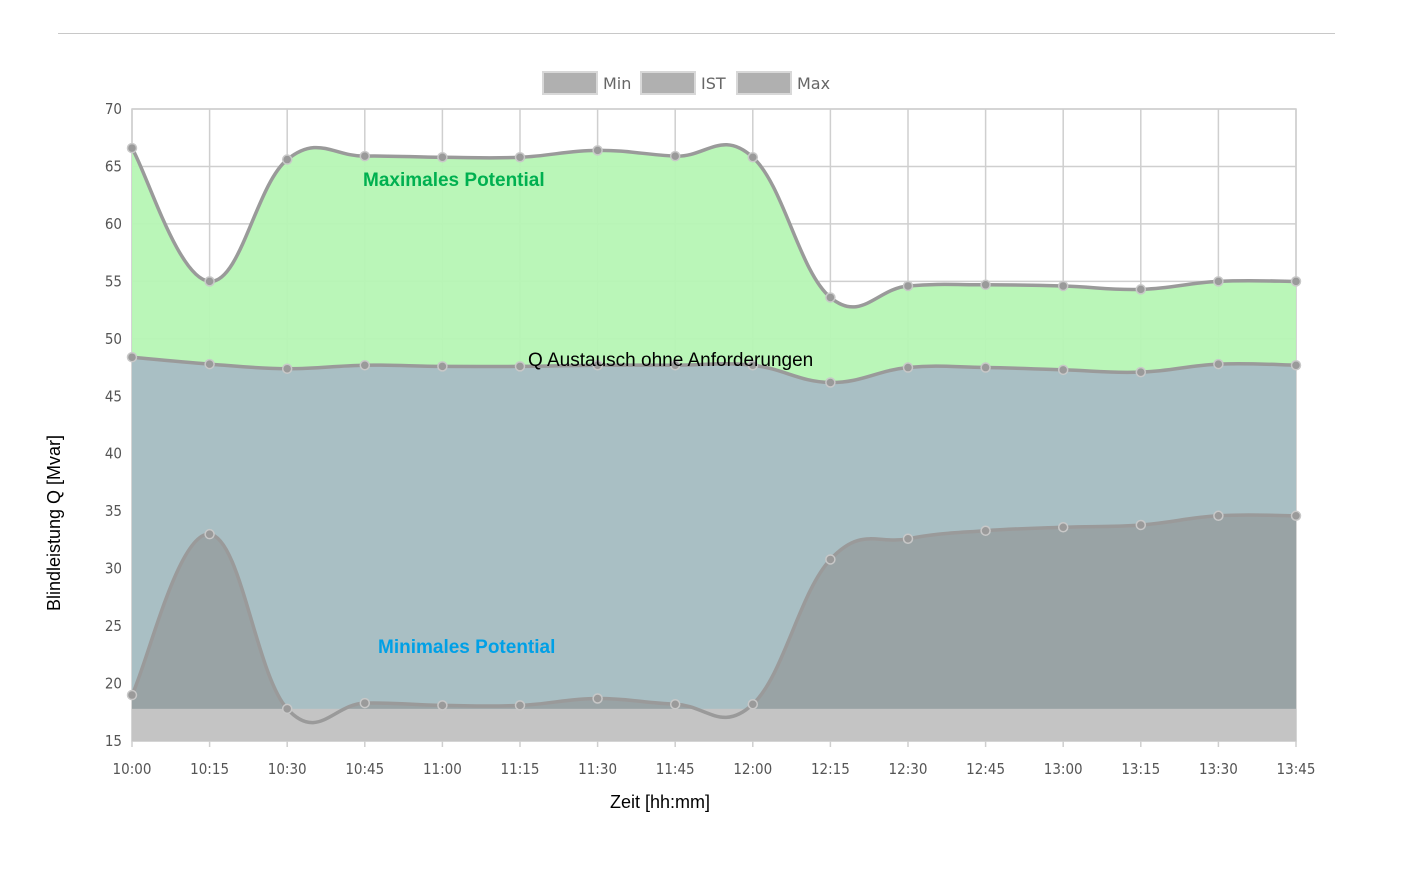  Describe the element at coordinates (520, 769) in the screenshot. I see `x-tick-label: 11:15` at that location.